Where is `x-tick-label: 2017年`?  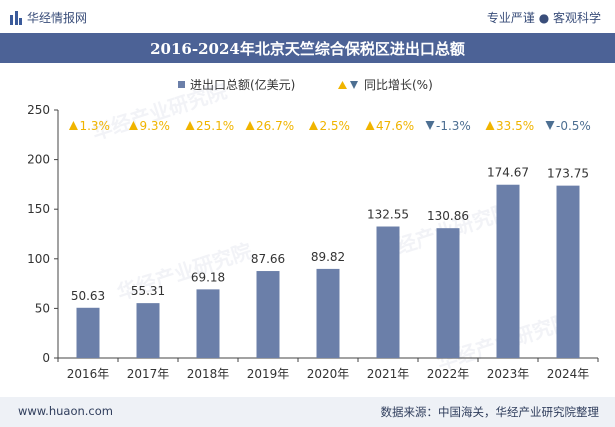
x-tick-label: 2017年 is located at coordinates (148, 374).